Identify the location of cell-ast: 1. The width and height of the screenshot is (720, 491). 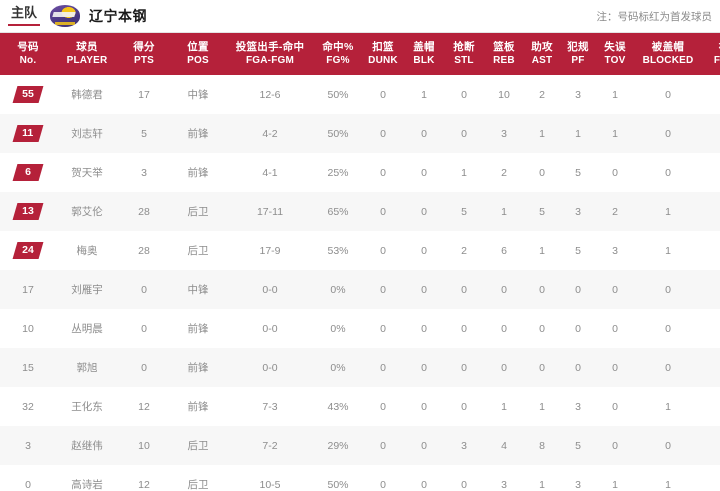
(542, 406).